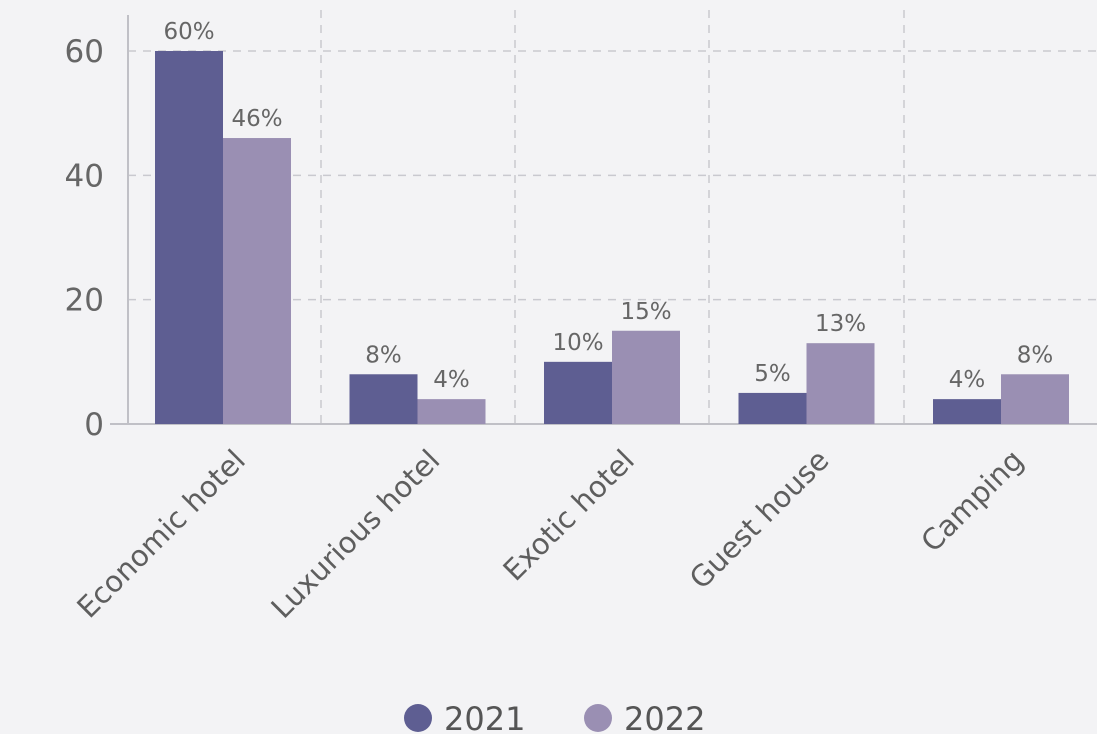 This screenshot has height=734, width=1097. What do you see at coordinates (355, 534) in the screenshot?
I see `x-category-label: Luxurious hotel` at bounding box center [355, 534].